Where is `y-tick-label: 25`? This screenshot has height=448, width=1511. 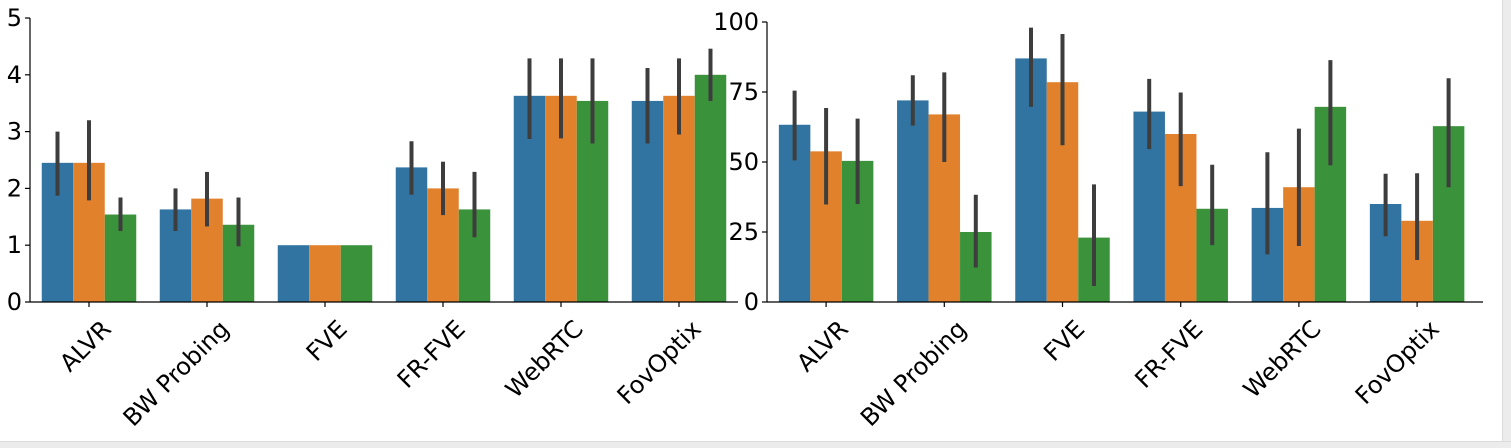
y-tick-label: 25 is located at coordinates (743, 232).